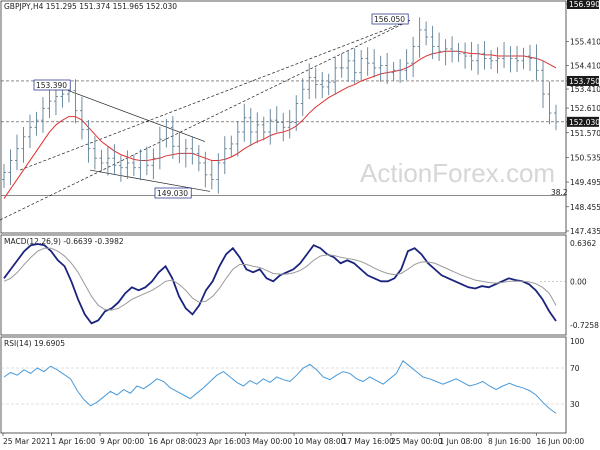 This screenshot has width=600, height=450. Describe the element at coordinates (74, 441) in the screenshot. I see `time-axis-label: 1 Apr 16:00` at that location.